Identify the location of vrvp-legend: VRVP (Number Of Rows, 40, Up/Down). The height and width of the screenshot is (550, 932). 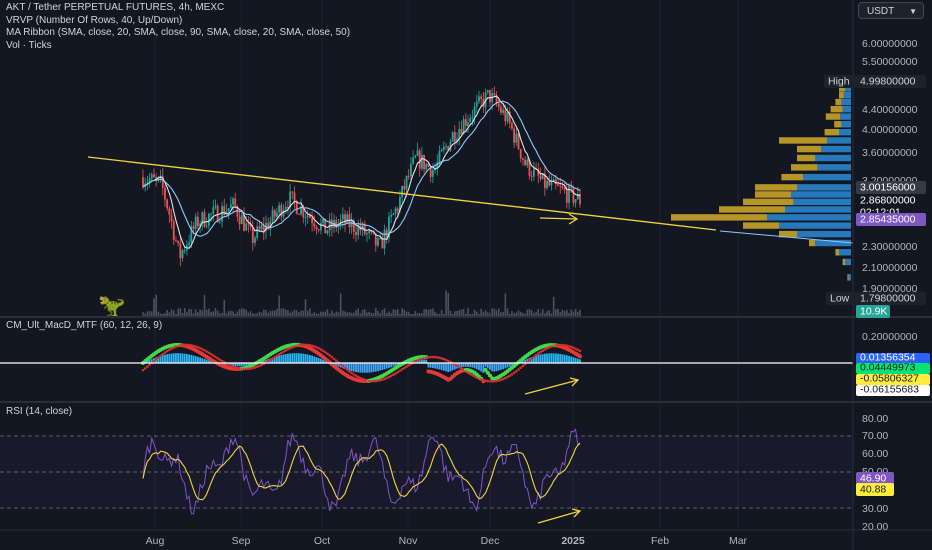
(94, 20).